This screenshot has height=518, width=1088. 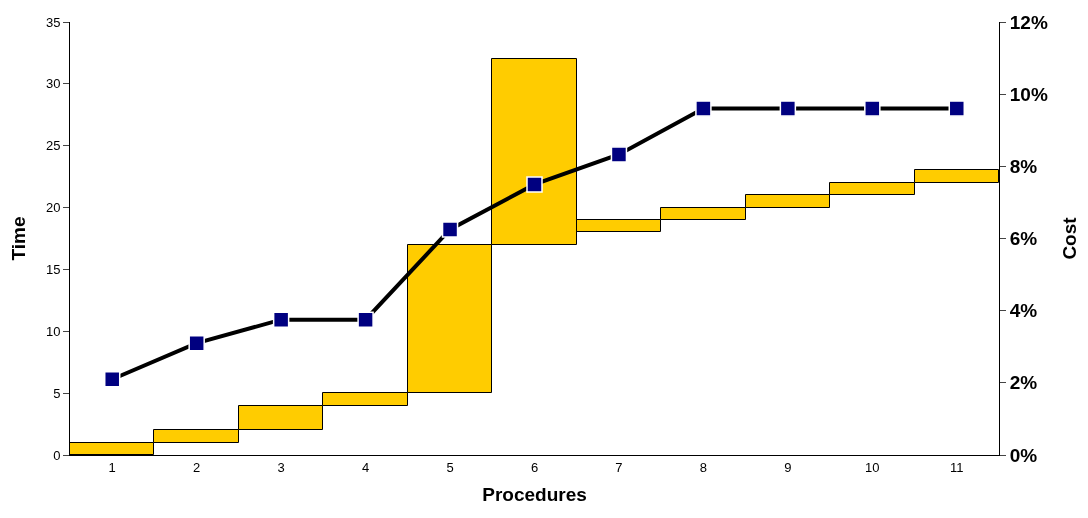 What do you see at coordinates (365, 467) in the screenshot?
I see `x-tick-label: 4` at bounding box center [365, 467].